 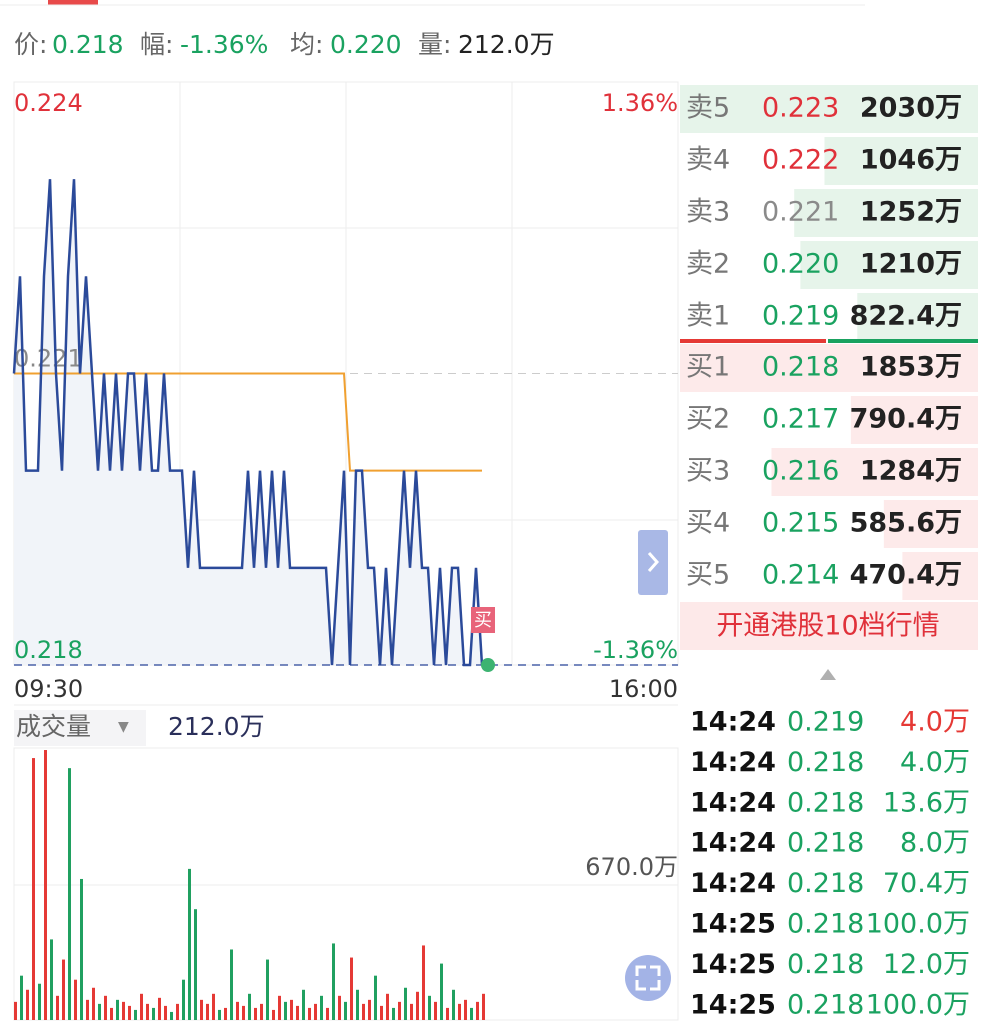 I want to click on level-label: 卖2, so click(x=708, y=264).